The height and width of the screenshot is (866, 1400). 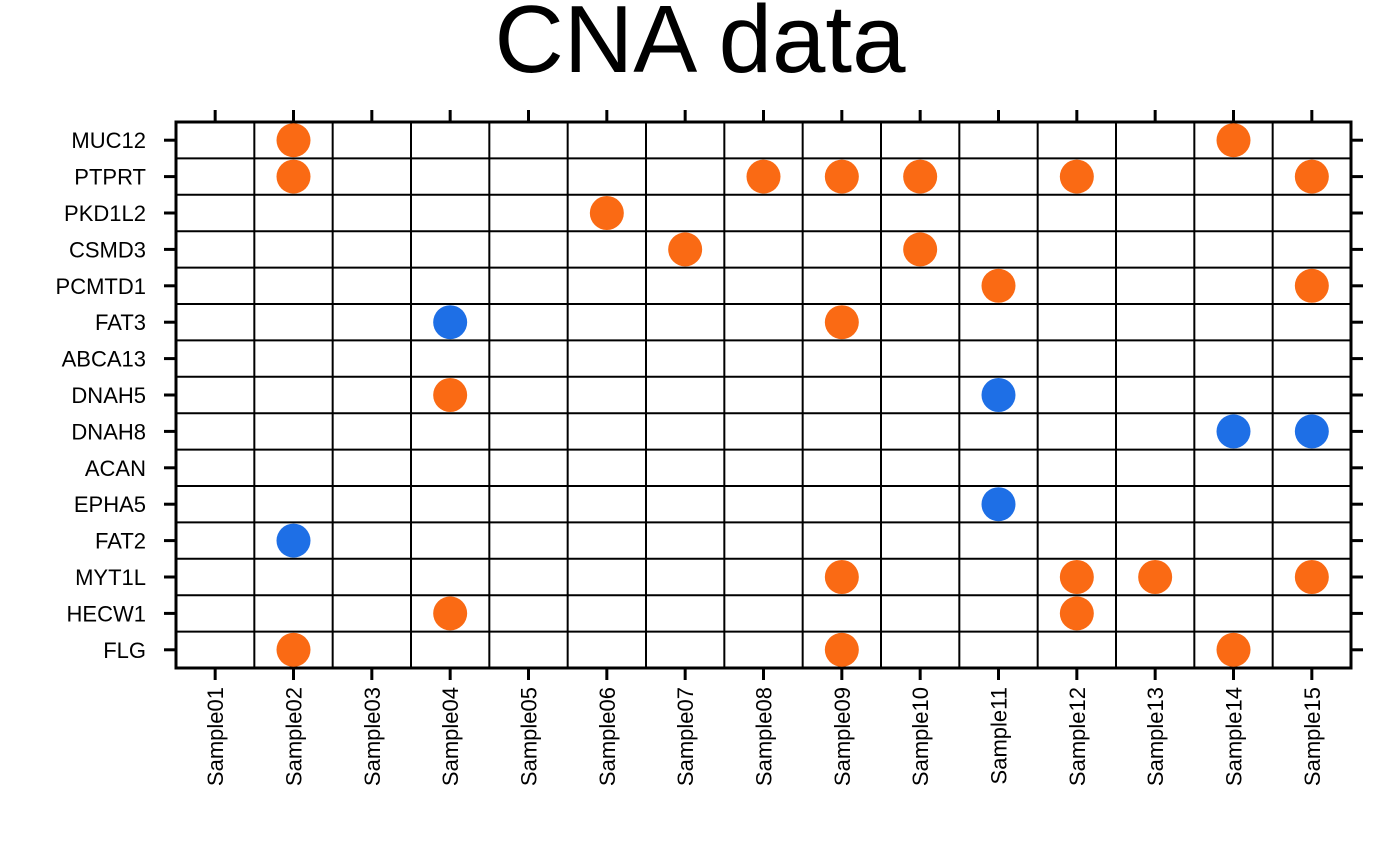 I want to click on y-tick-label: FAT2, so click(x=120, y=541).